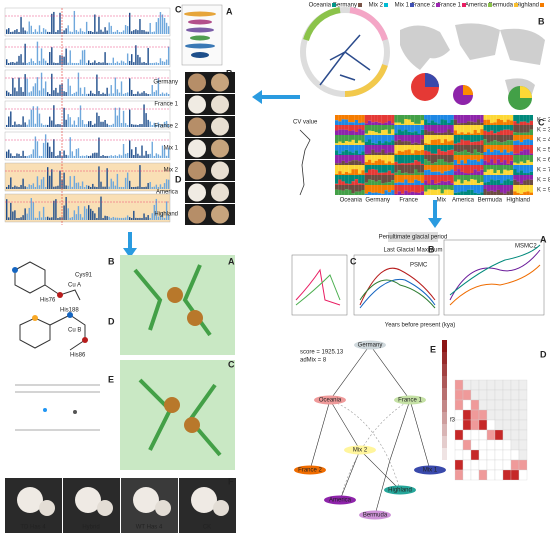  Describe the element at coordinates (526, 247) in the screenshot. I see `series-title: MSMC2` at that location.